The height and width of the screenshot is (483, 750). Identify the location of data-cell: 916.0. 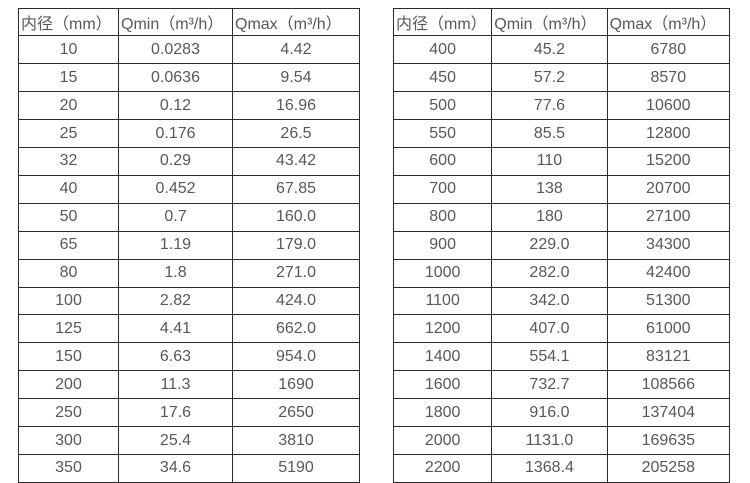
(549, 413).